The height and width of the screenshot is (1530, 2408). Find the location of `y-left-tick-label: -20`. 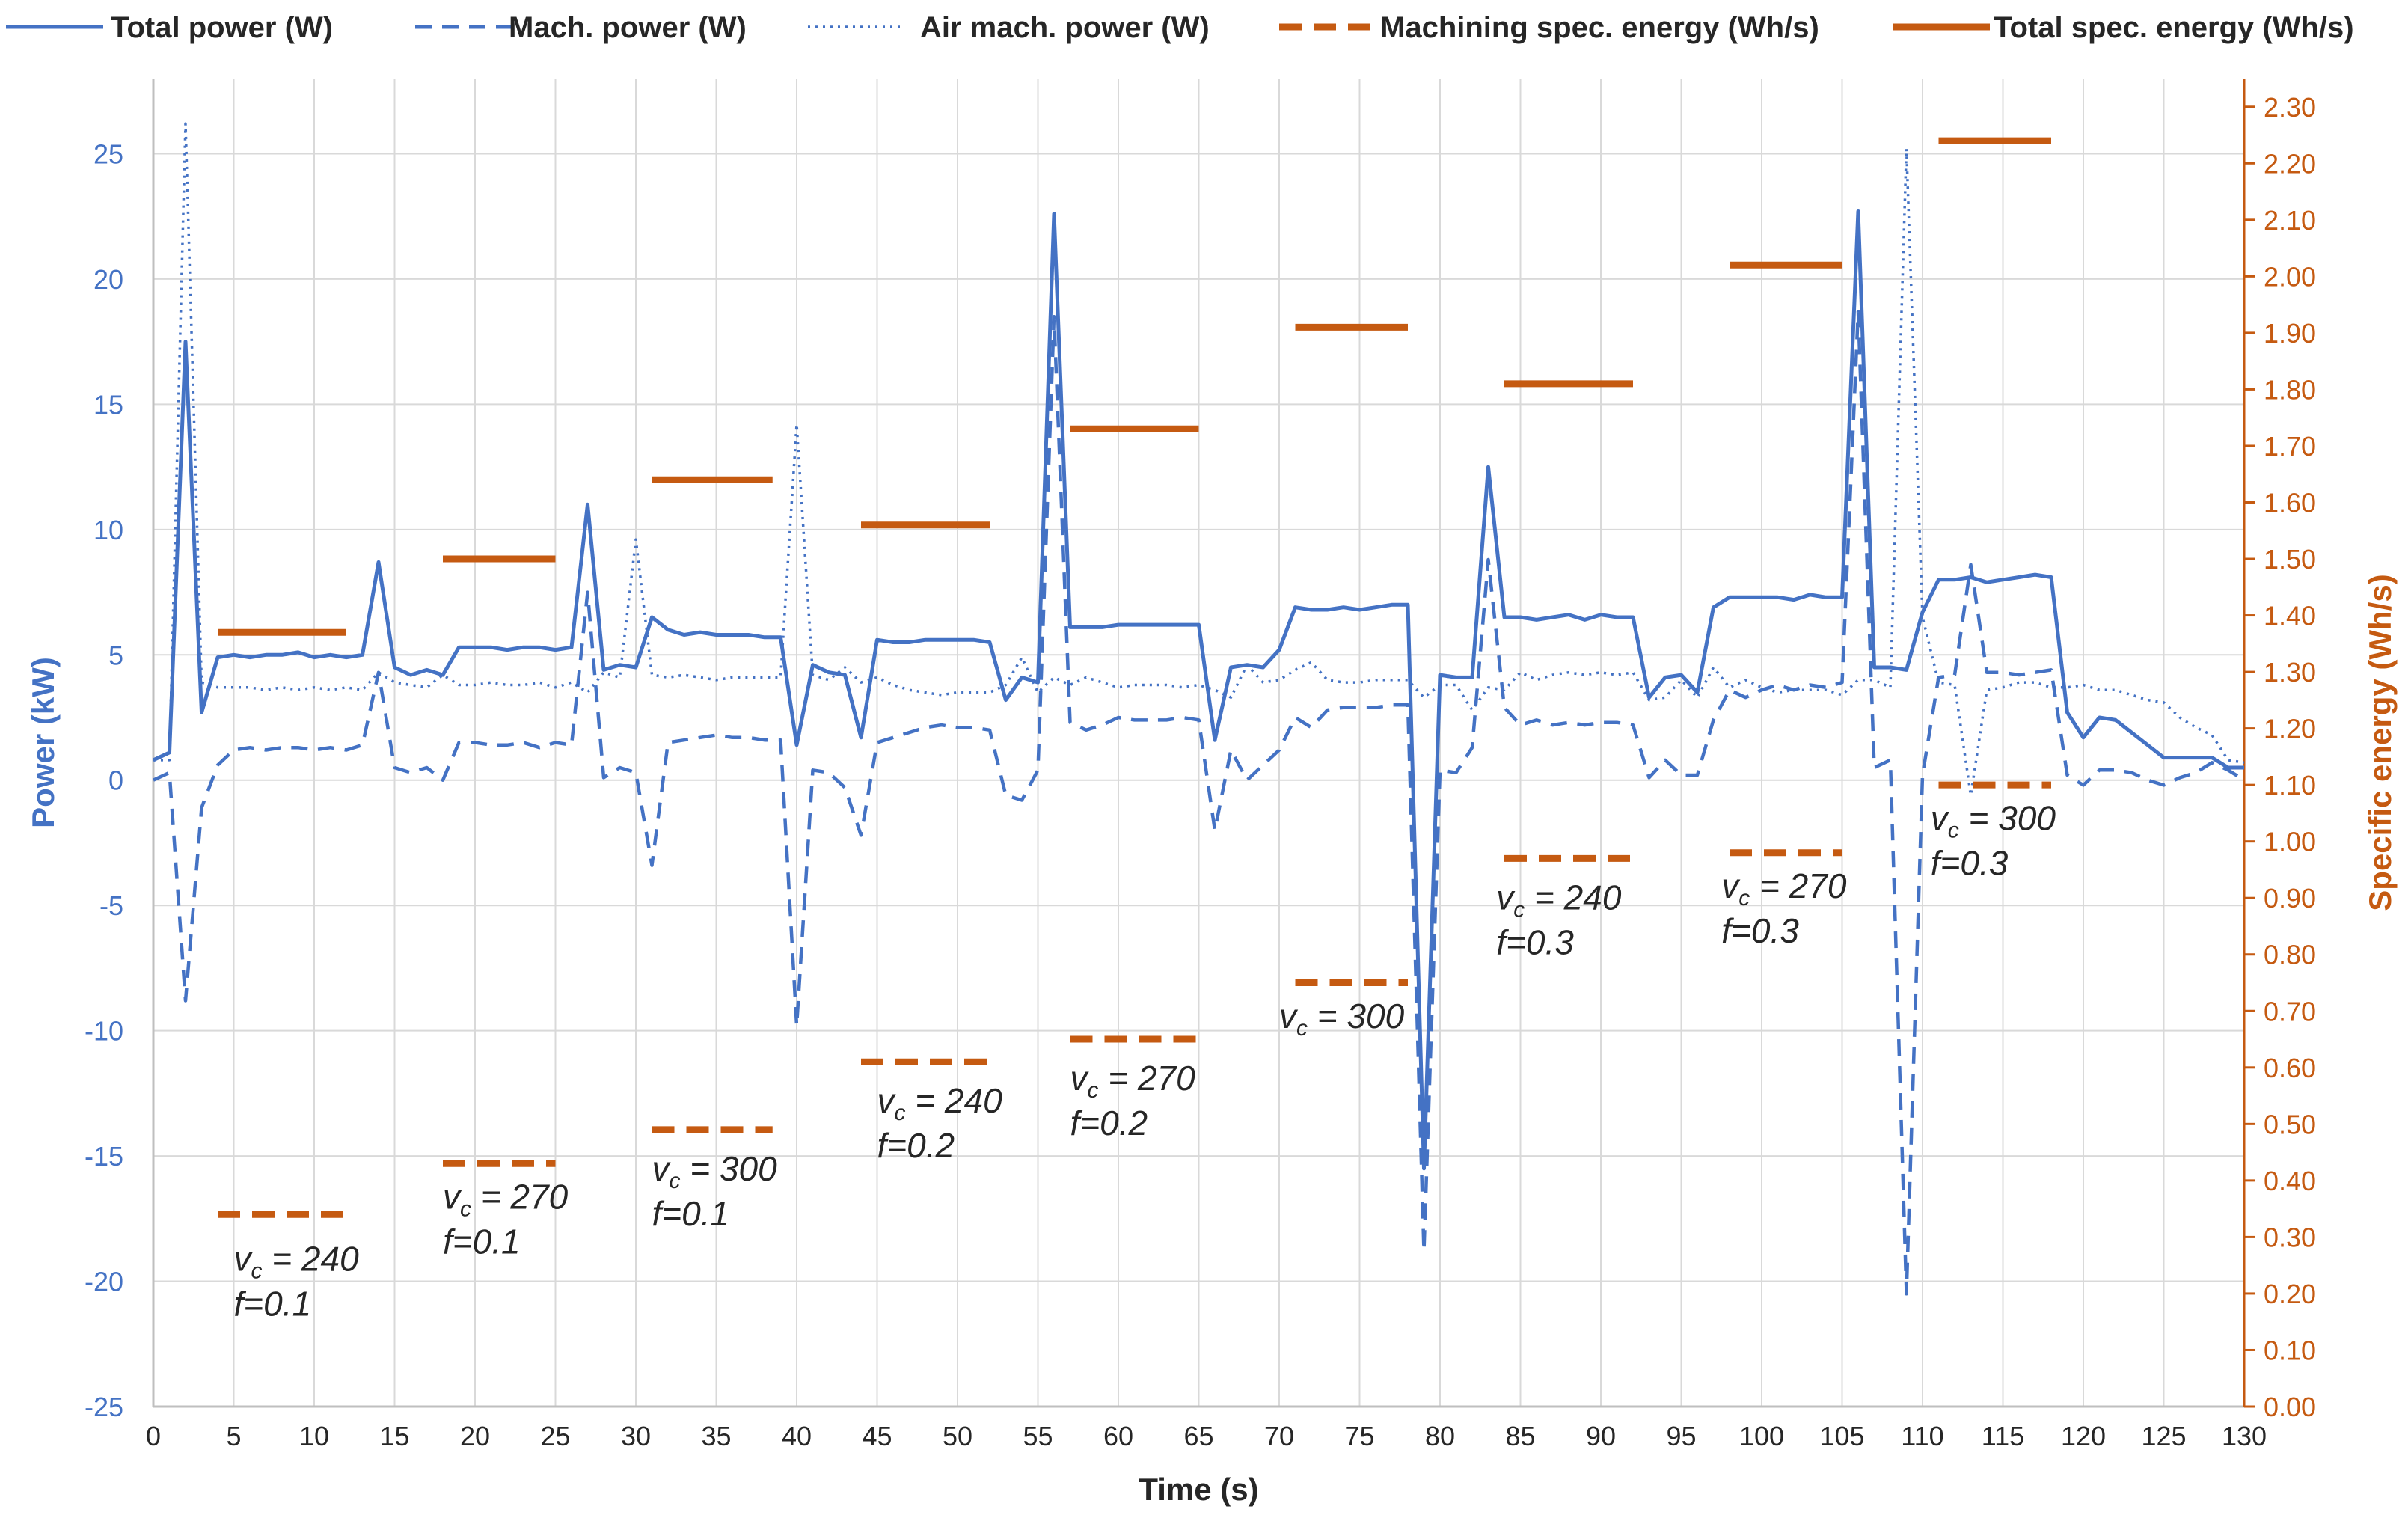

y-left-tick-label: -20 is located at coordinates (104, 1282).